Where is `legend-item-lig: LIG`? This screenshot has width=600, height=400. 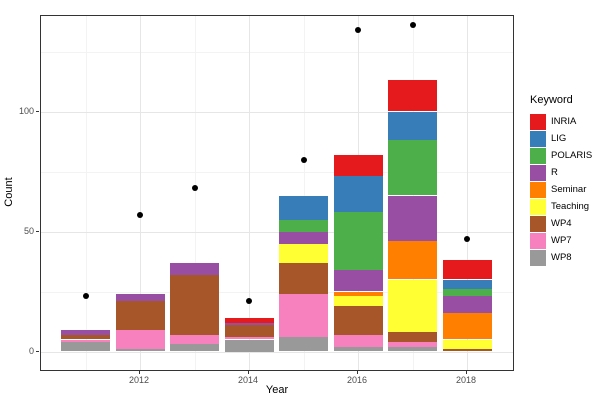 legend-item-lig: LIG is located at coordinates (565, 138).